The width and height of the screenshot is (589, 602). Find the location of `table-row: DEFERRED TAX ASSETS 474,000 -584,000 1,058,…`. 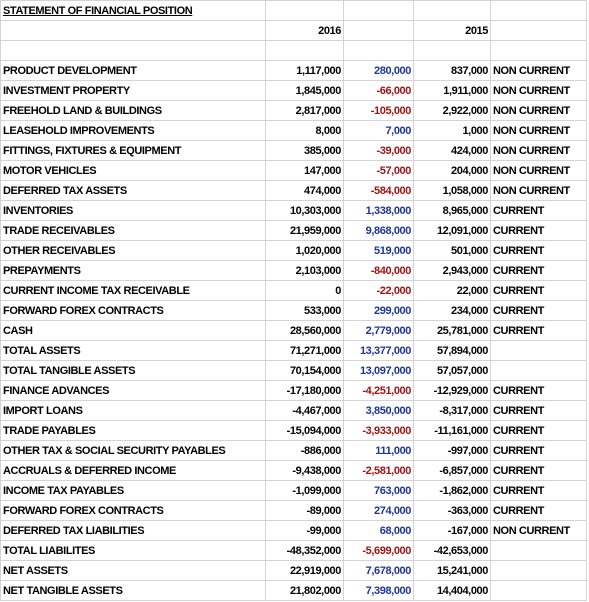

table-row: DEFERRED TAX ASSETS 474,000 -584,000 1,058,… is located at coordinates (293, 190).